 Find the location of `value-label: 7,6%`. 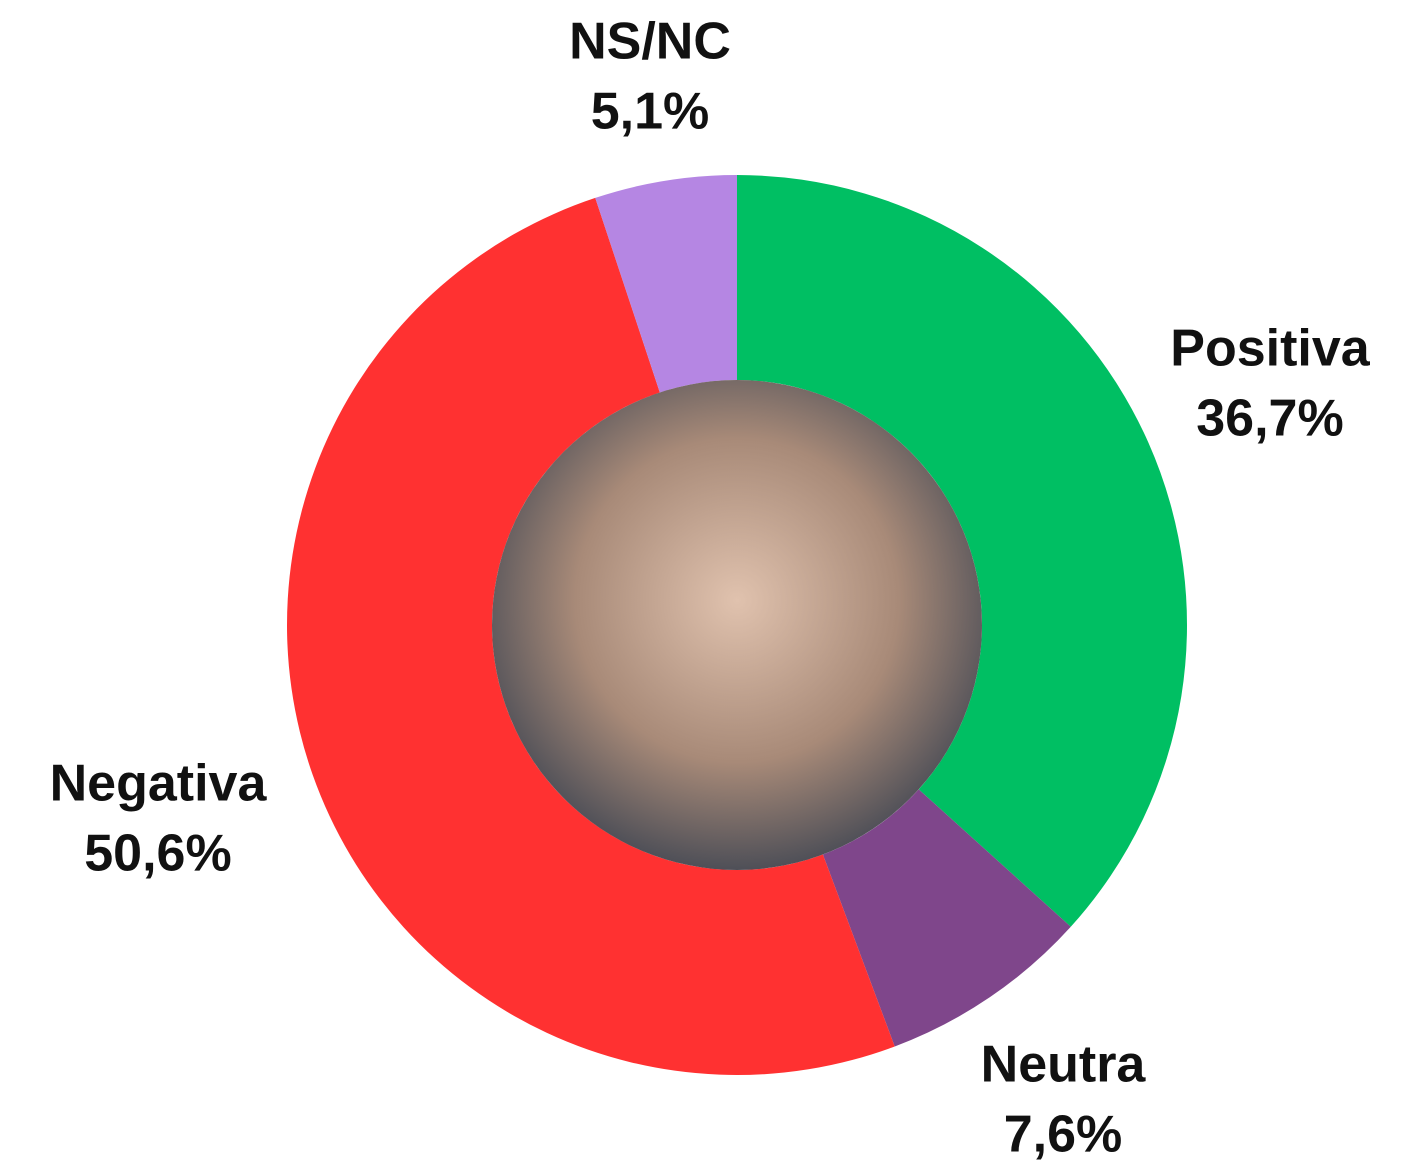

value-label: 7,6% is located at coordinates (1063, 1135).